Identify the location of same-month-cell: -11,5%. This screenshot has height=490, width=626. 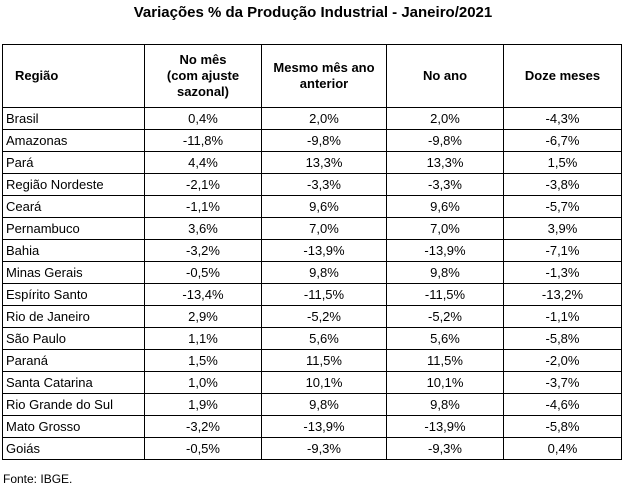
(324, 294).